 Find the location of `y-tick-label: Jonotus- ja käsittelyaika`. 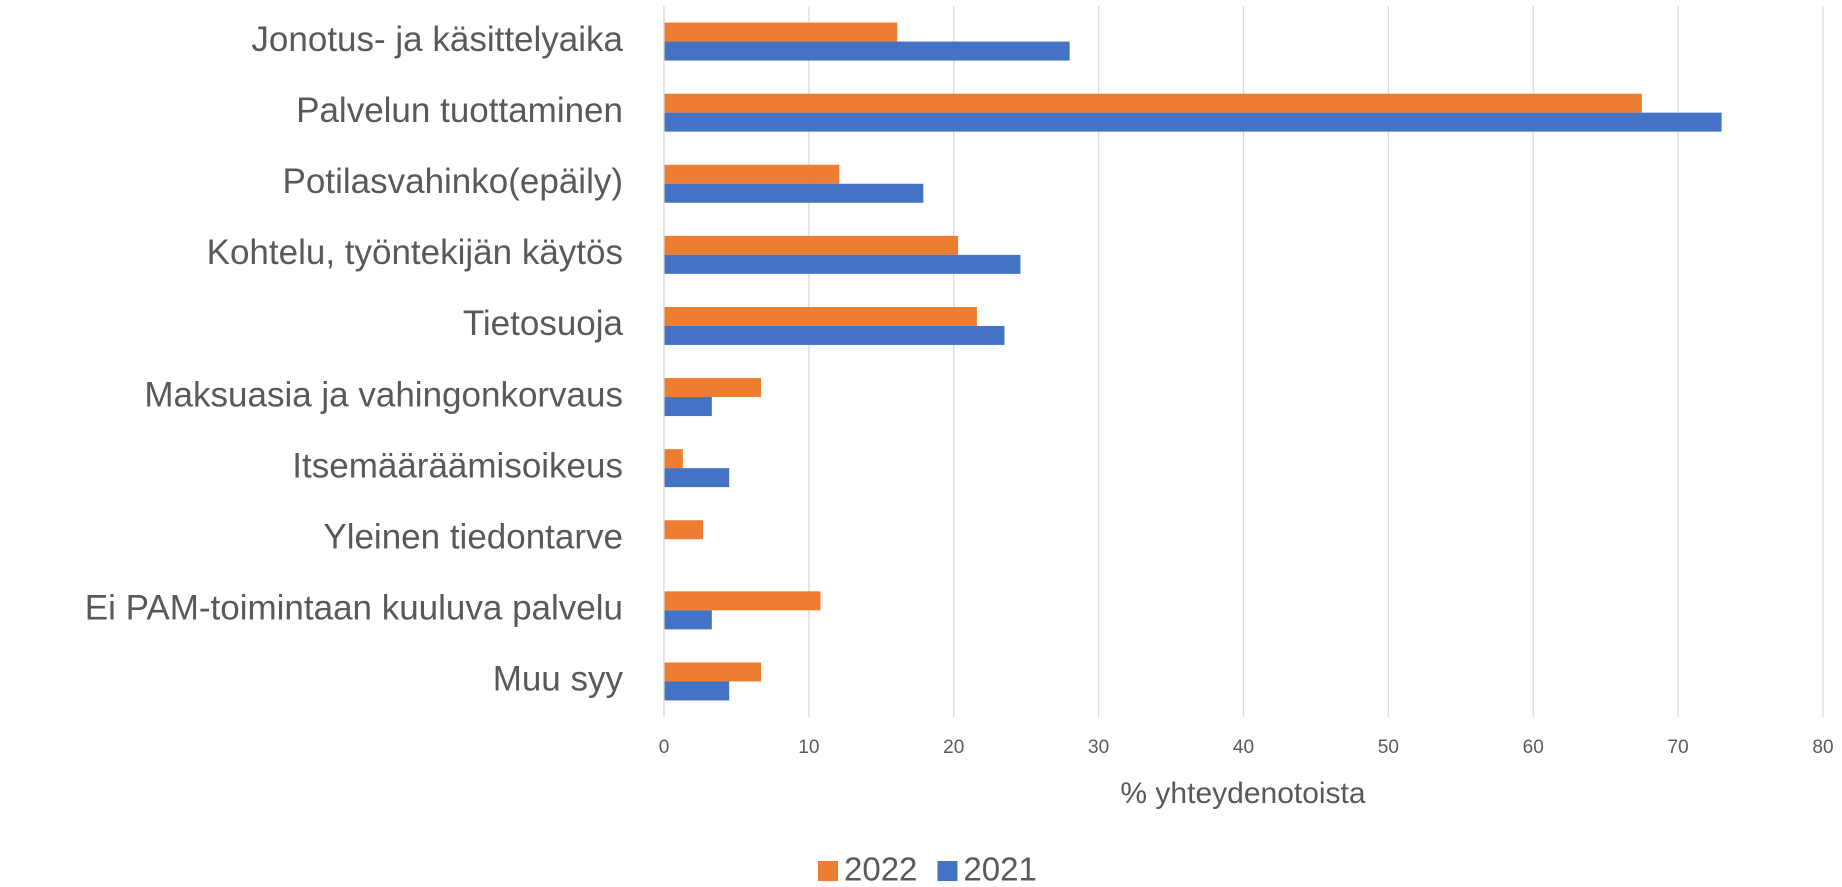

y-tick-label: Jonotus- ja käsittelyaika is located at coordinates (437, 39).